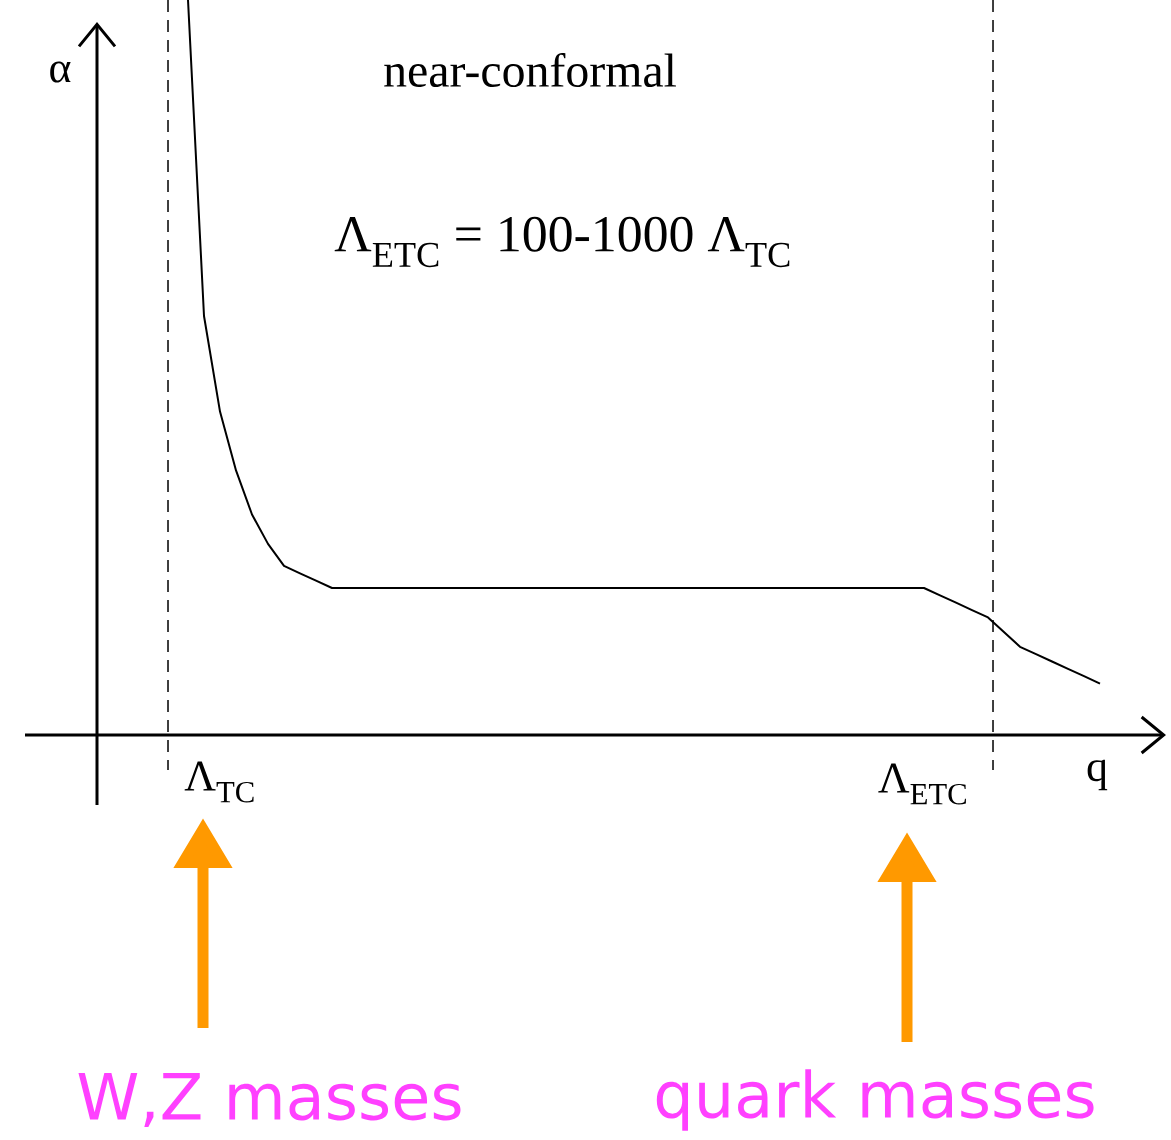 This screenshot has height=1140, width=1171. What do you see at coordinates (269, 1100) in the screenshot?
I see `text: W,Z masses` at bounding box center [269, 1100].